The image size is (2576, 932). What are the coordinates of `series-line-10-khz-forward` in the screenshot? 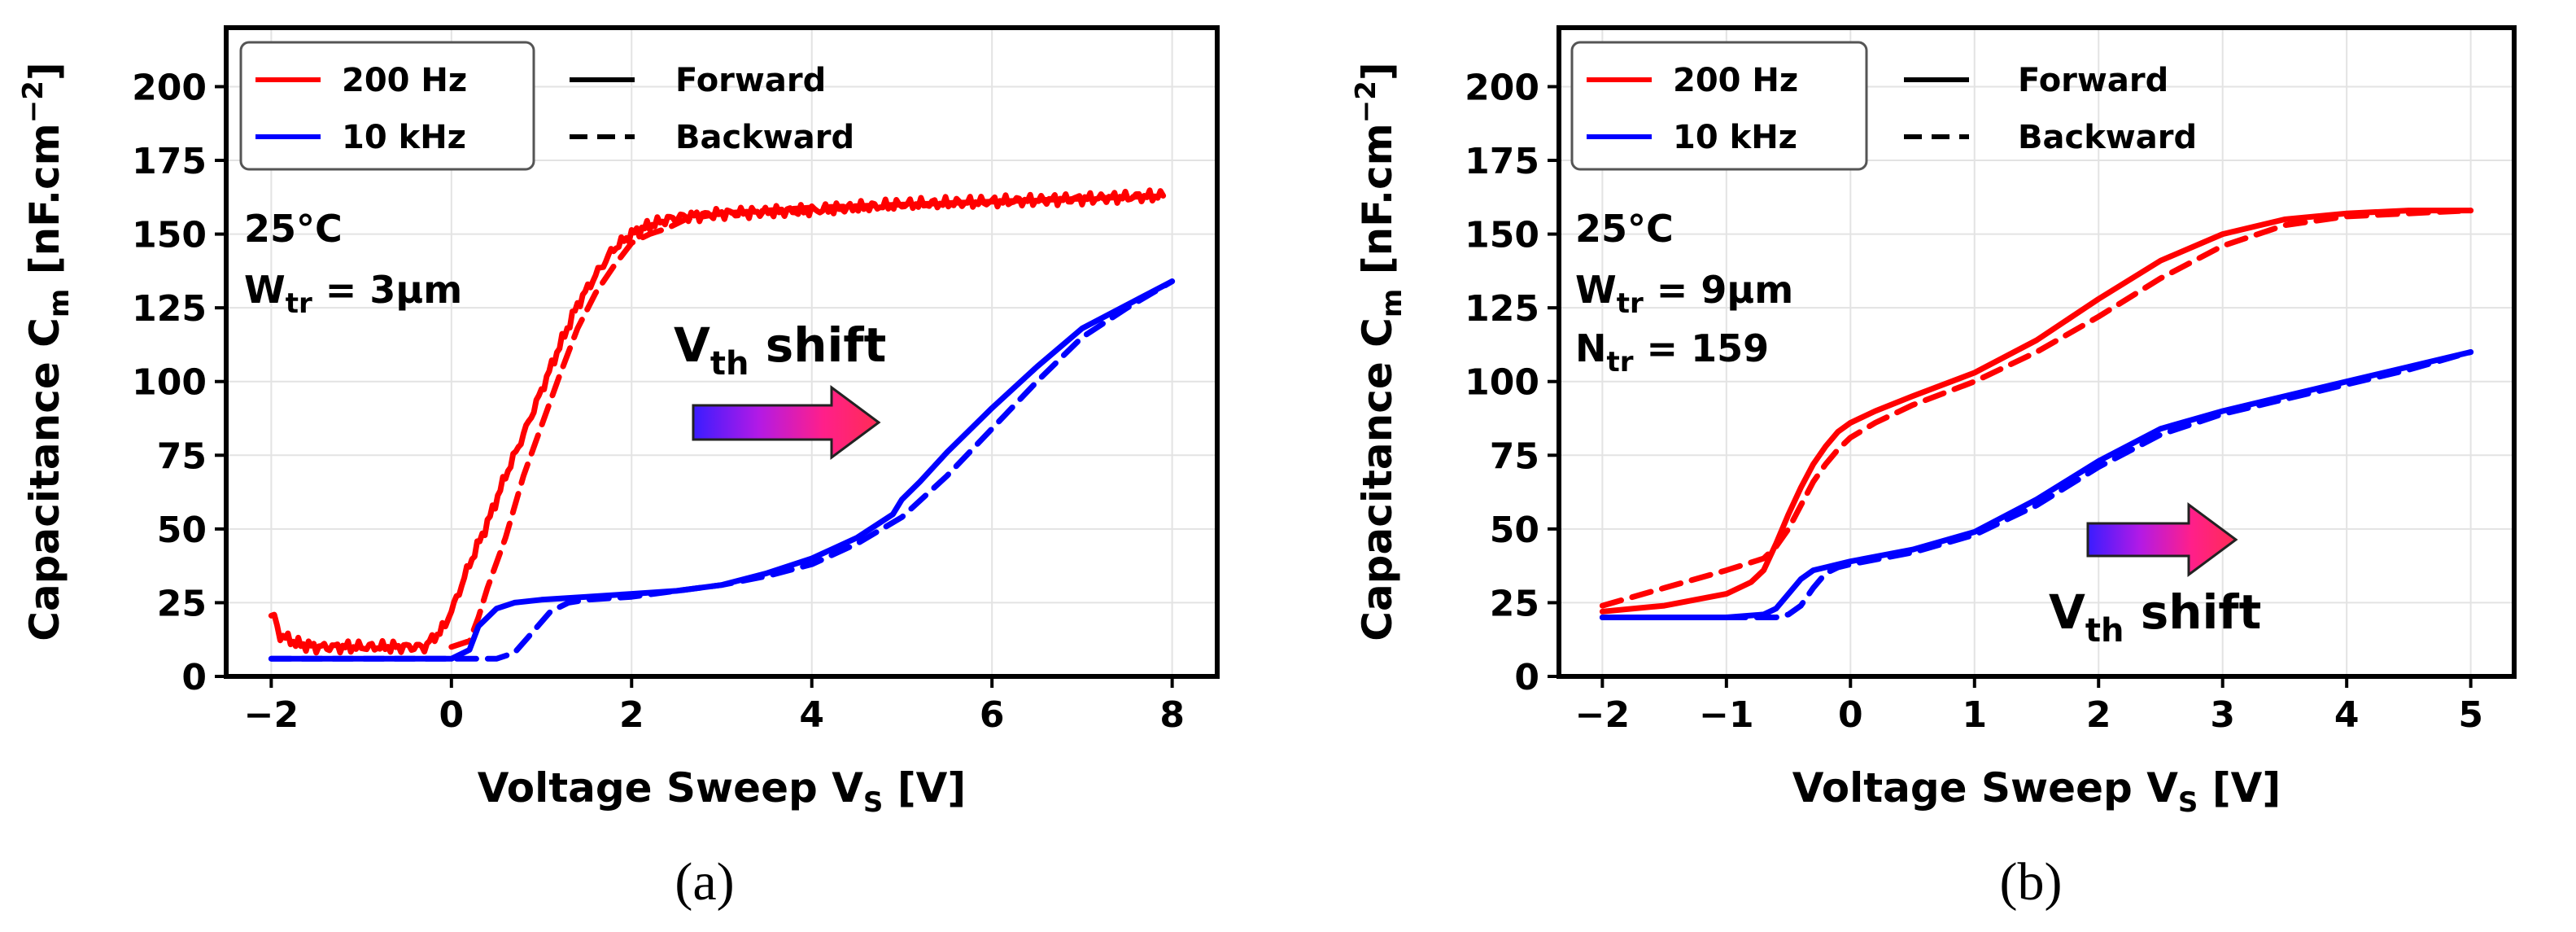 It's located at (2036, 485).